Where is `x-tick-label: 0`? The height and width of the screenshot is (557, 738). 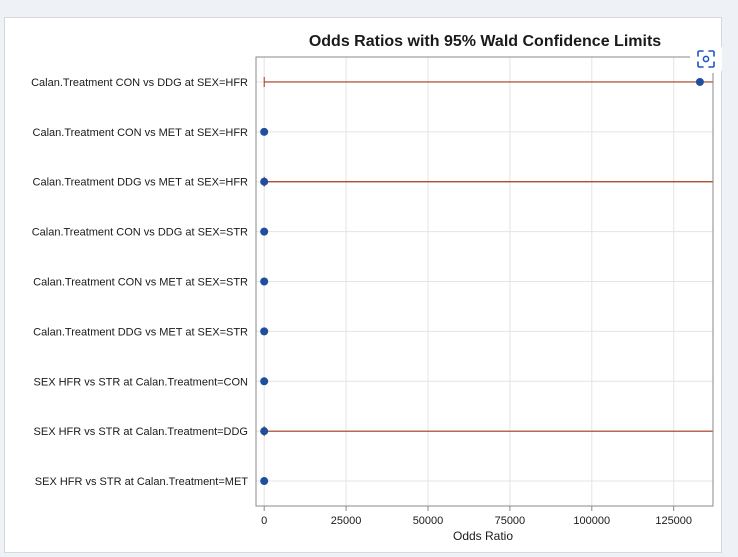
x-tick-label: 0 is located at coordinates (264, 521).